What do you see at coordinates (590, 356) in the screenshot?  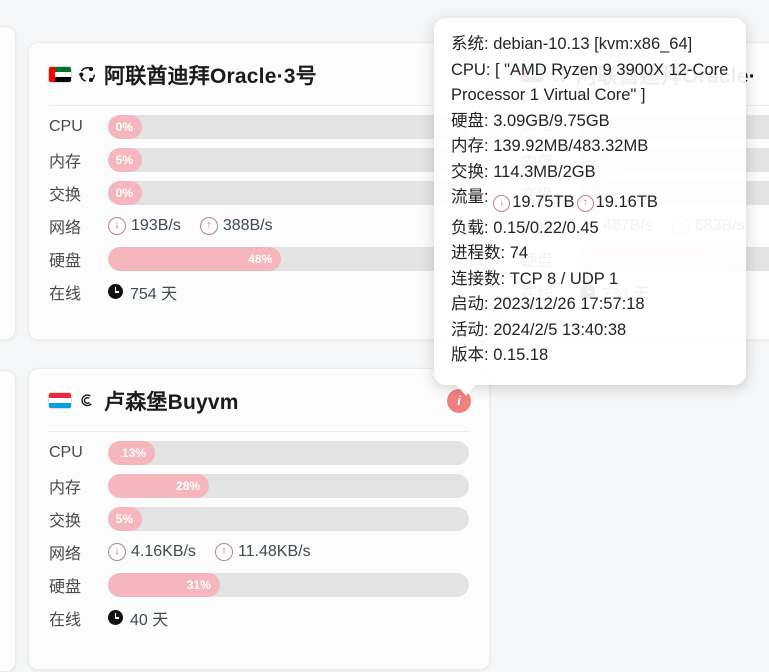 I see `tooltip-line-version: 版本: 0.15.18` at bounding box center [590, 356].